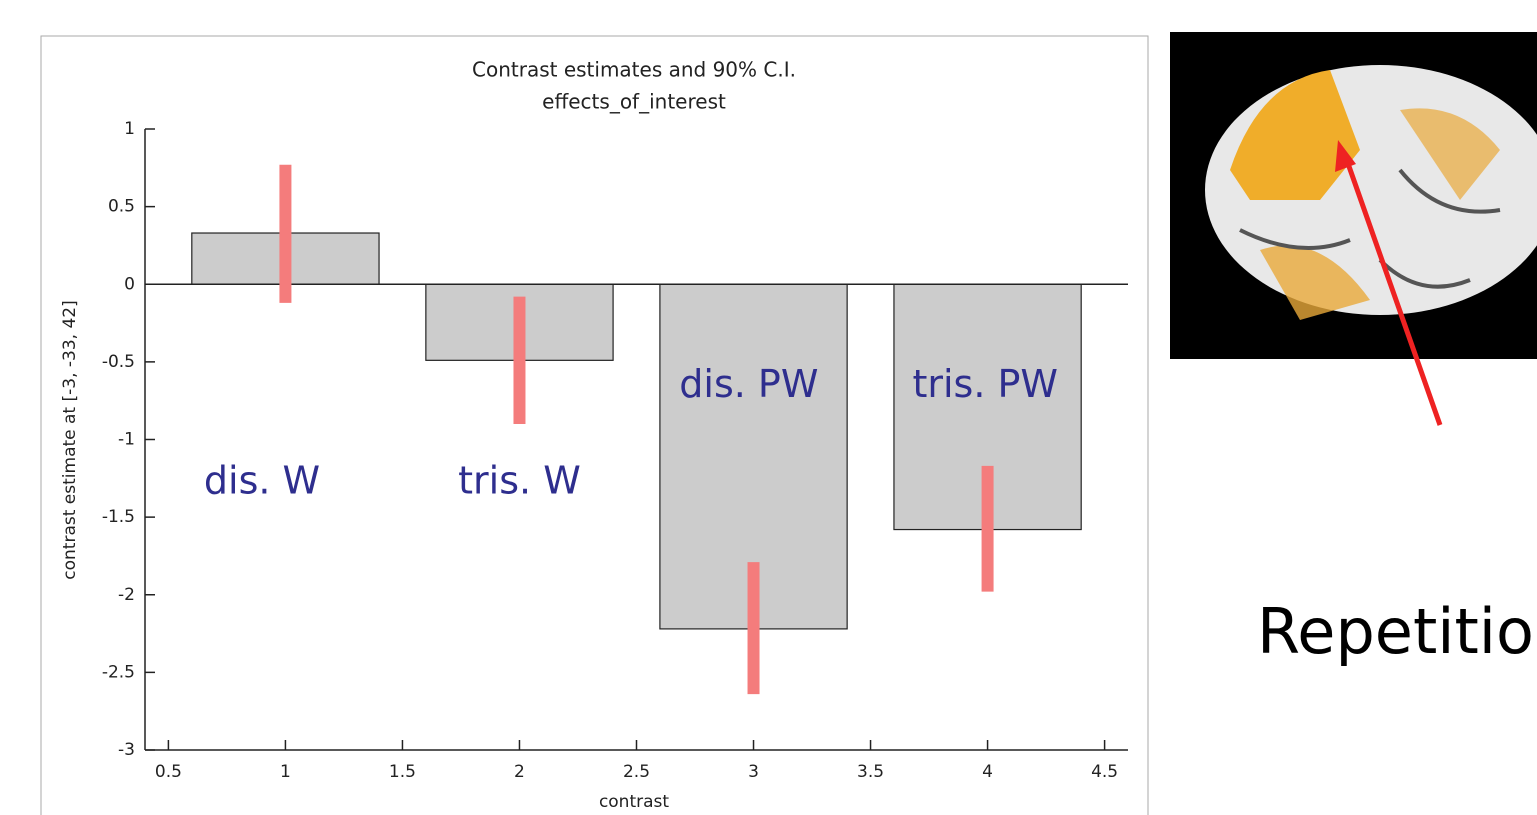 The image size is (1537, 815). Describe the element at coordinates (1345, 156) in the screenshot. I see `arrow-head` at that location.